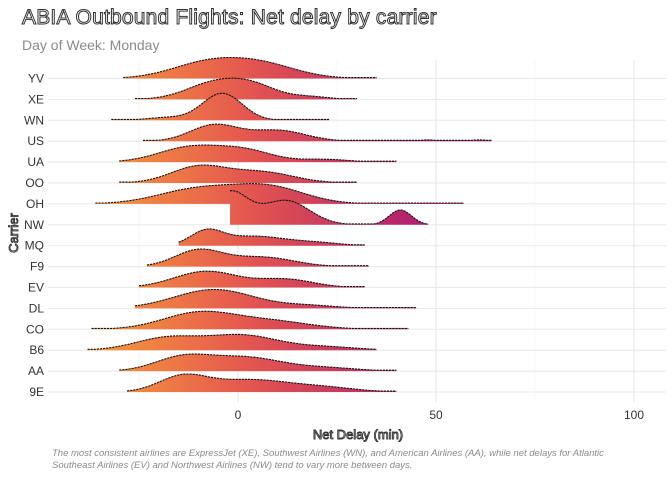 This screenshot has height=480, width=672. I want to click on y-tick-XE: XE, so click(36, 99).